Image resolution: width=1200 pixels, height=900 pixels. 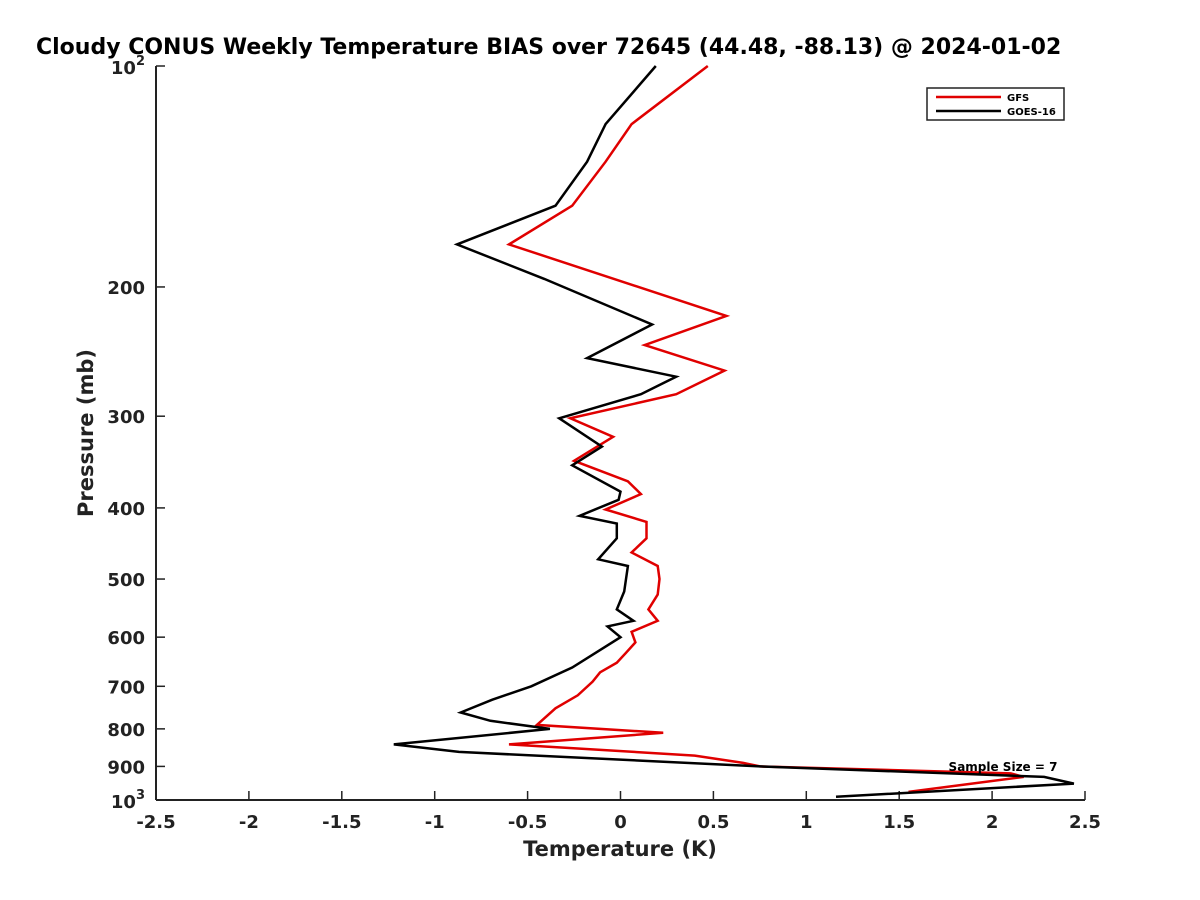 What do you see at coordinates (1018, 98) in the screenshot?
I see `legend-label: GFS` at bounding box center [1018, 98].